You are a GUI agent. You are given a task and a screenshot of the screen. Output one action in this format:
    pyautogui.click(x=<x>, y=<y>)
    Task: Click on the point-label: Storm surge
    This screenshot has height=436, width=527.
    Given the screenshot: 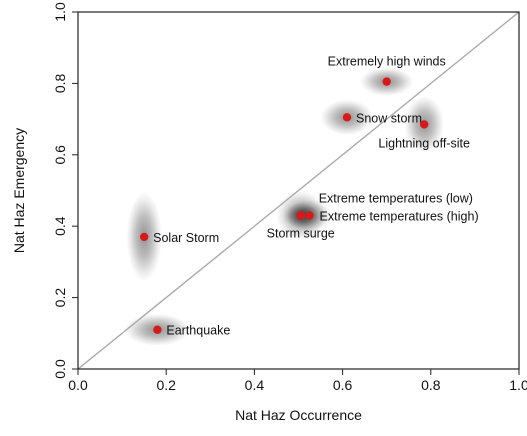 What is the action you would take?
    pyautogui.click(x=301, y=233)
    